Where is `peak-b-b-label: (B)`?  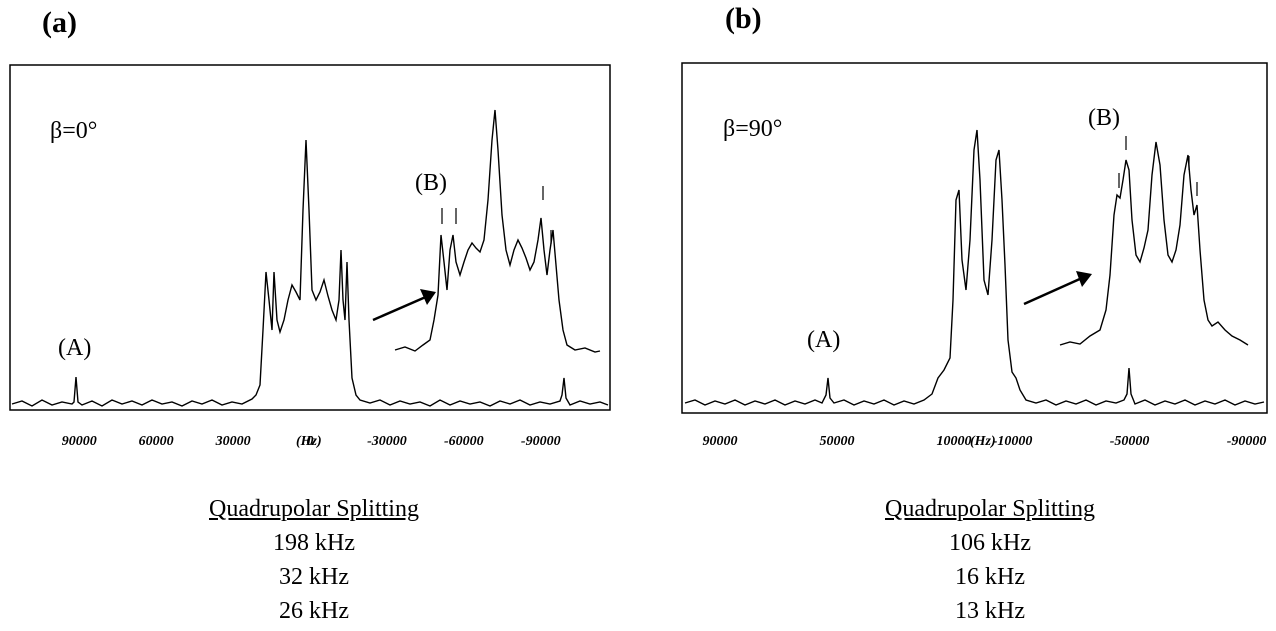 peak-b-b-label: (B) is located at coordinates (1104, 118).